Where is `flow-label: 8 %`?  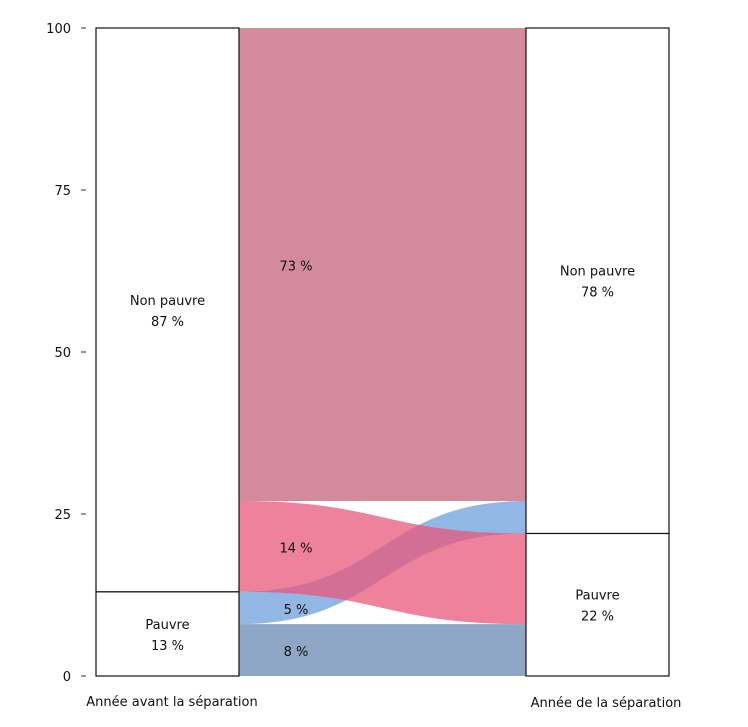 flow-label: 8 % is located at coordinates (296, 652).